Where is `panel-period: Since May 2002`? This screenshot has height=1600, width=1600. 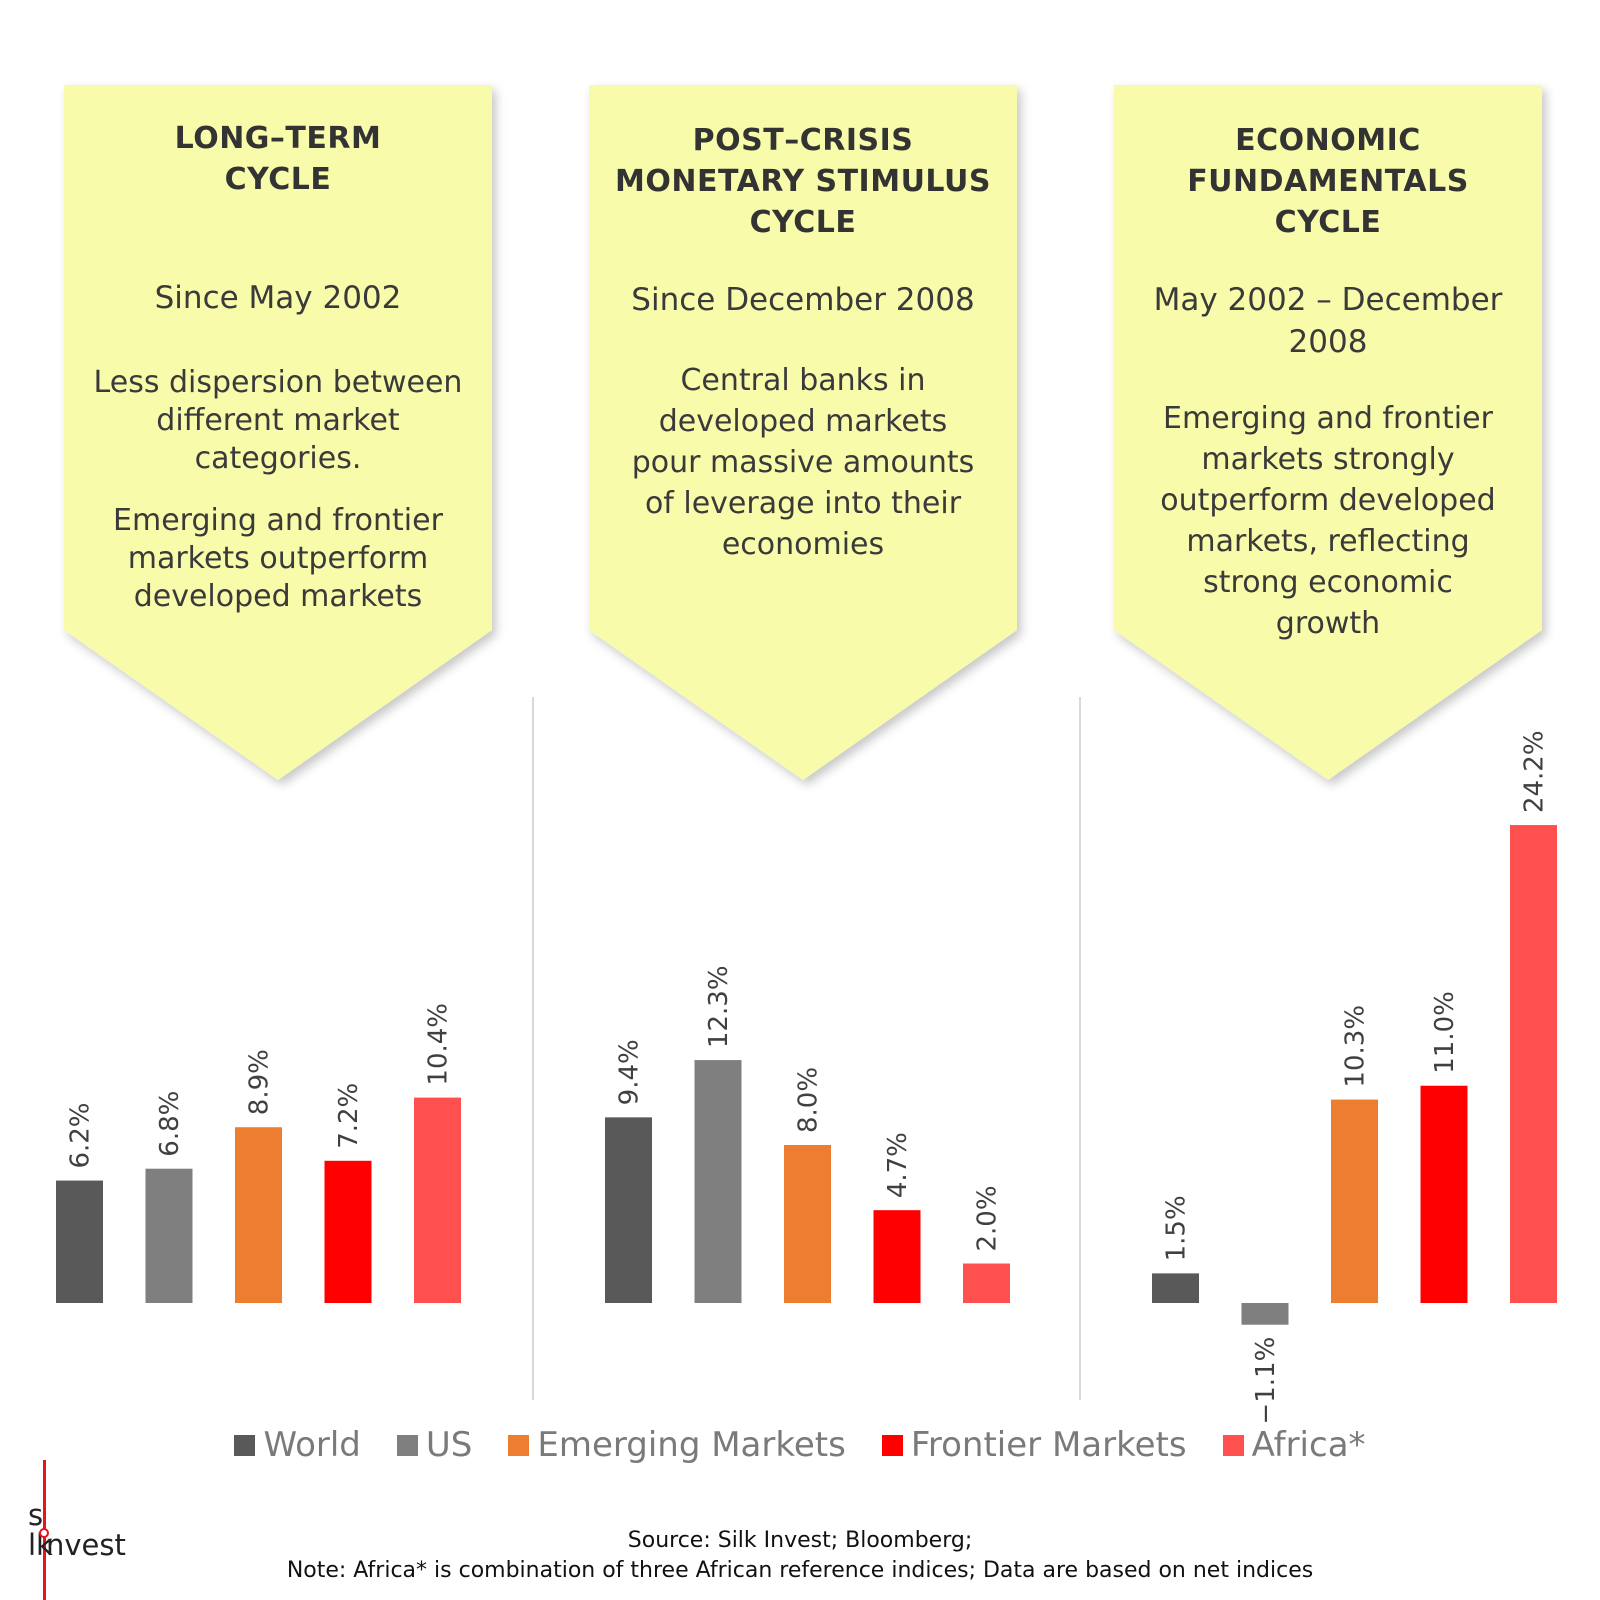
panel-period: Since May 2002 is located at coordinates (278, 298).